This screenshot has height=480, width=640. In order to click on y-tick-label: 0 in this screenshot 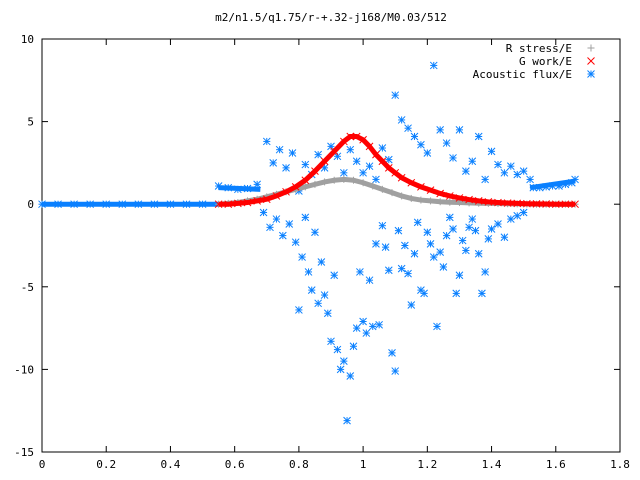, I will do `click(30, 204)`.